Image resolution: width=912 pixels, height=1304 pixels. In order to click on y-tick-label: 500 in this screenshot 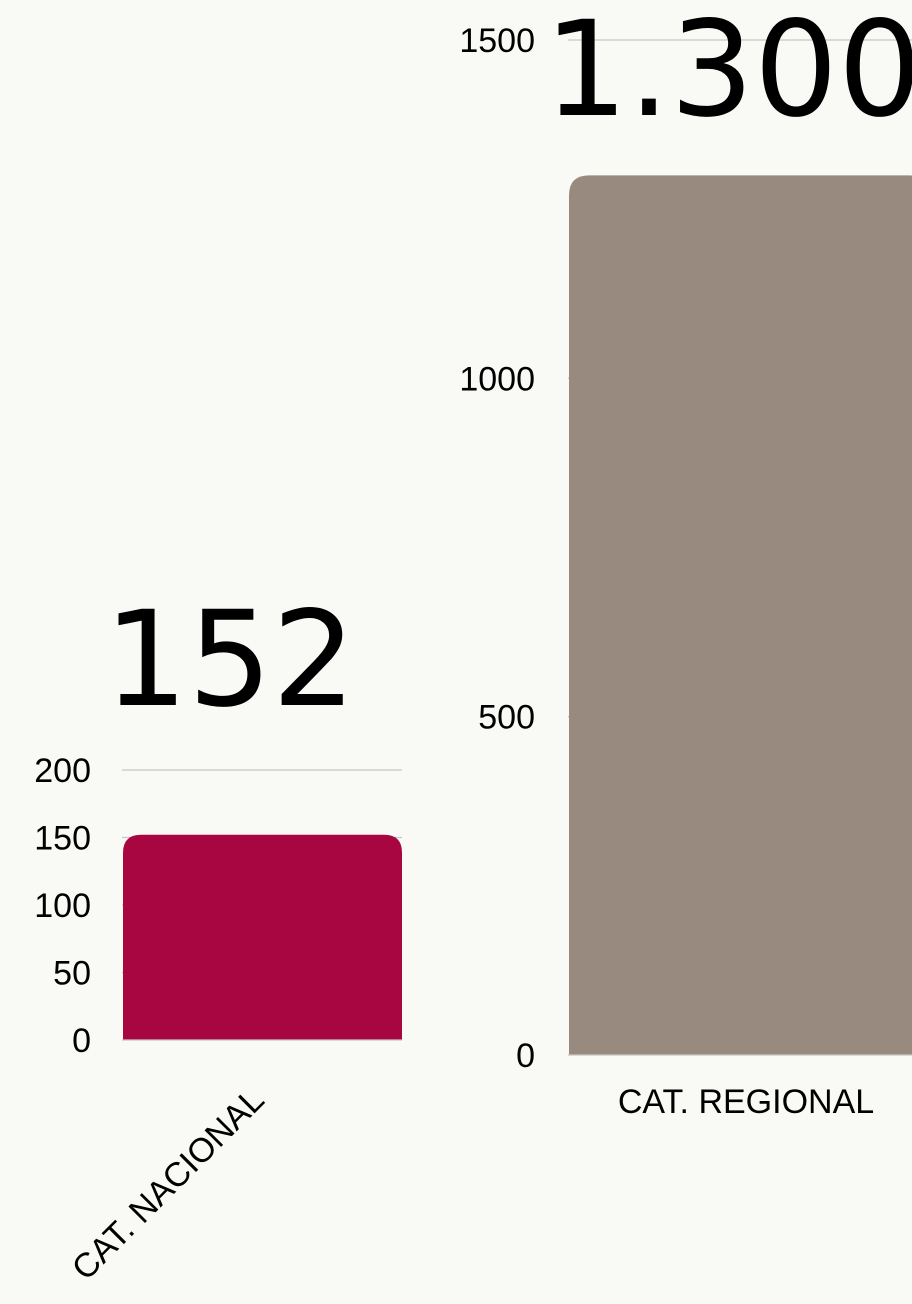, I will do `click(506, 718)`.